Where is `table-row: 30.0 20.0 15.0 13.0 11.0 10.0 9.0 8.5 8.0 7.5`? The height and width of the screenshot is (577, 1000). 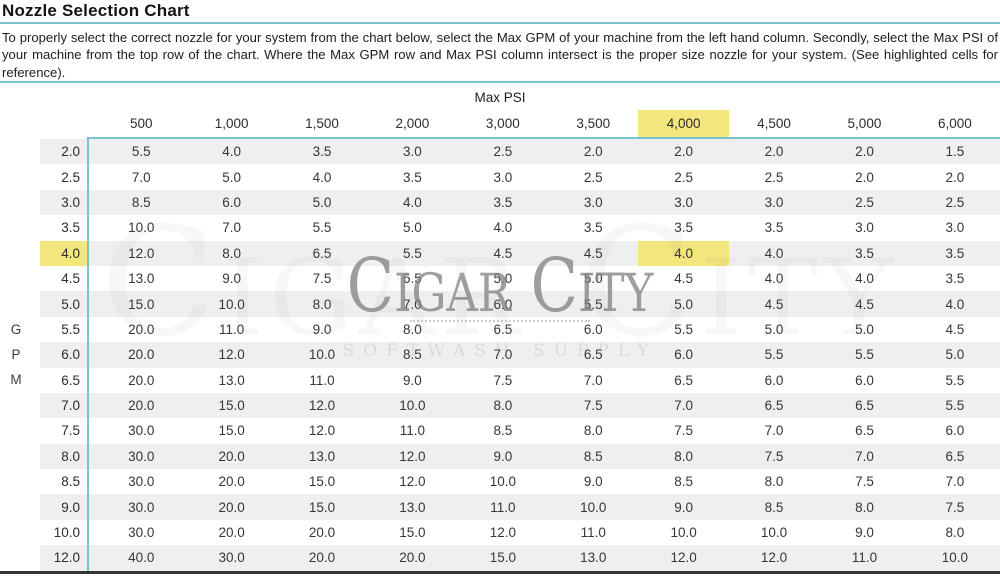
table-row: 30.0 20.0 15.0 13.0 11.0 10.0 9.0 8.5 8.0 7.5 is located at coordinates (544, 507).